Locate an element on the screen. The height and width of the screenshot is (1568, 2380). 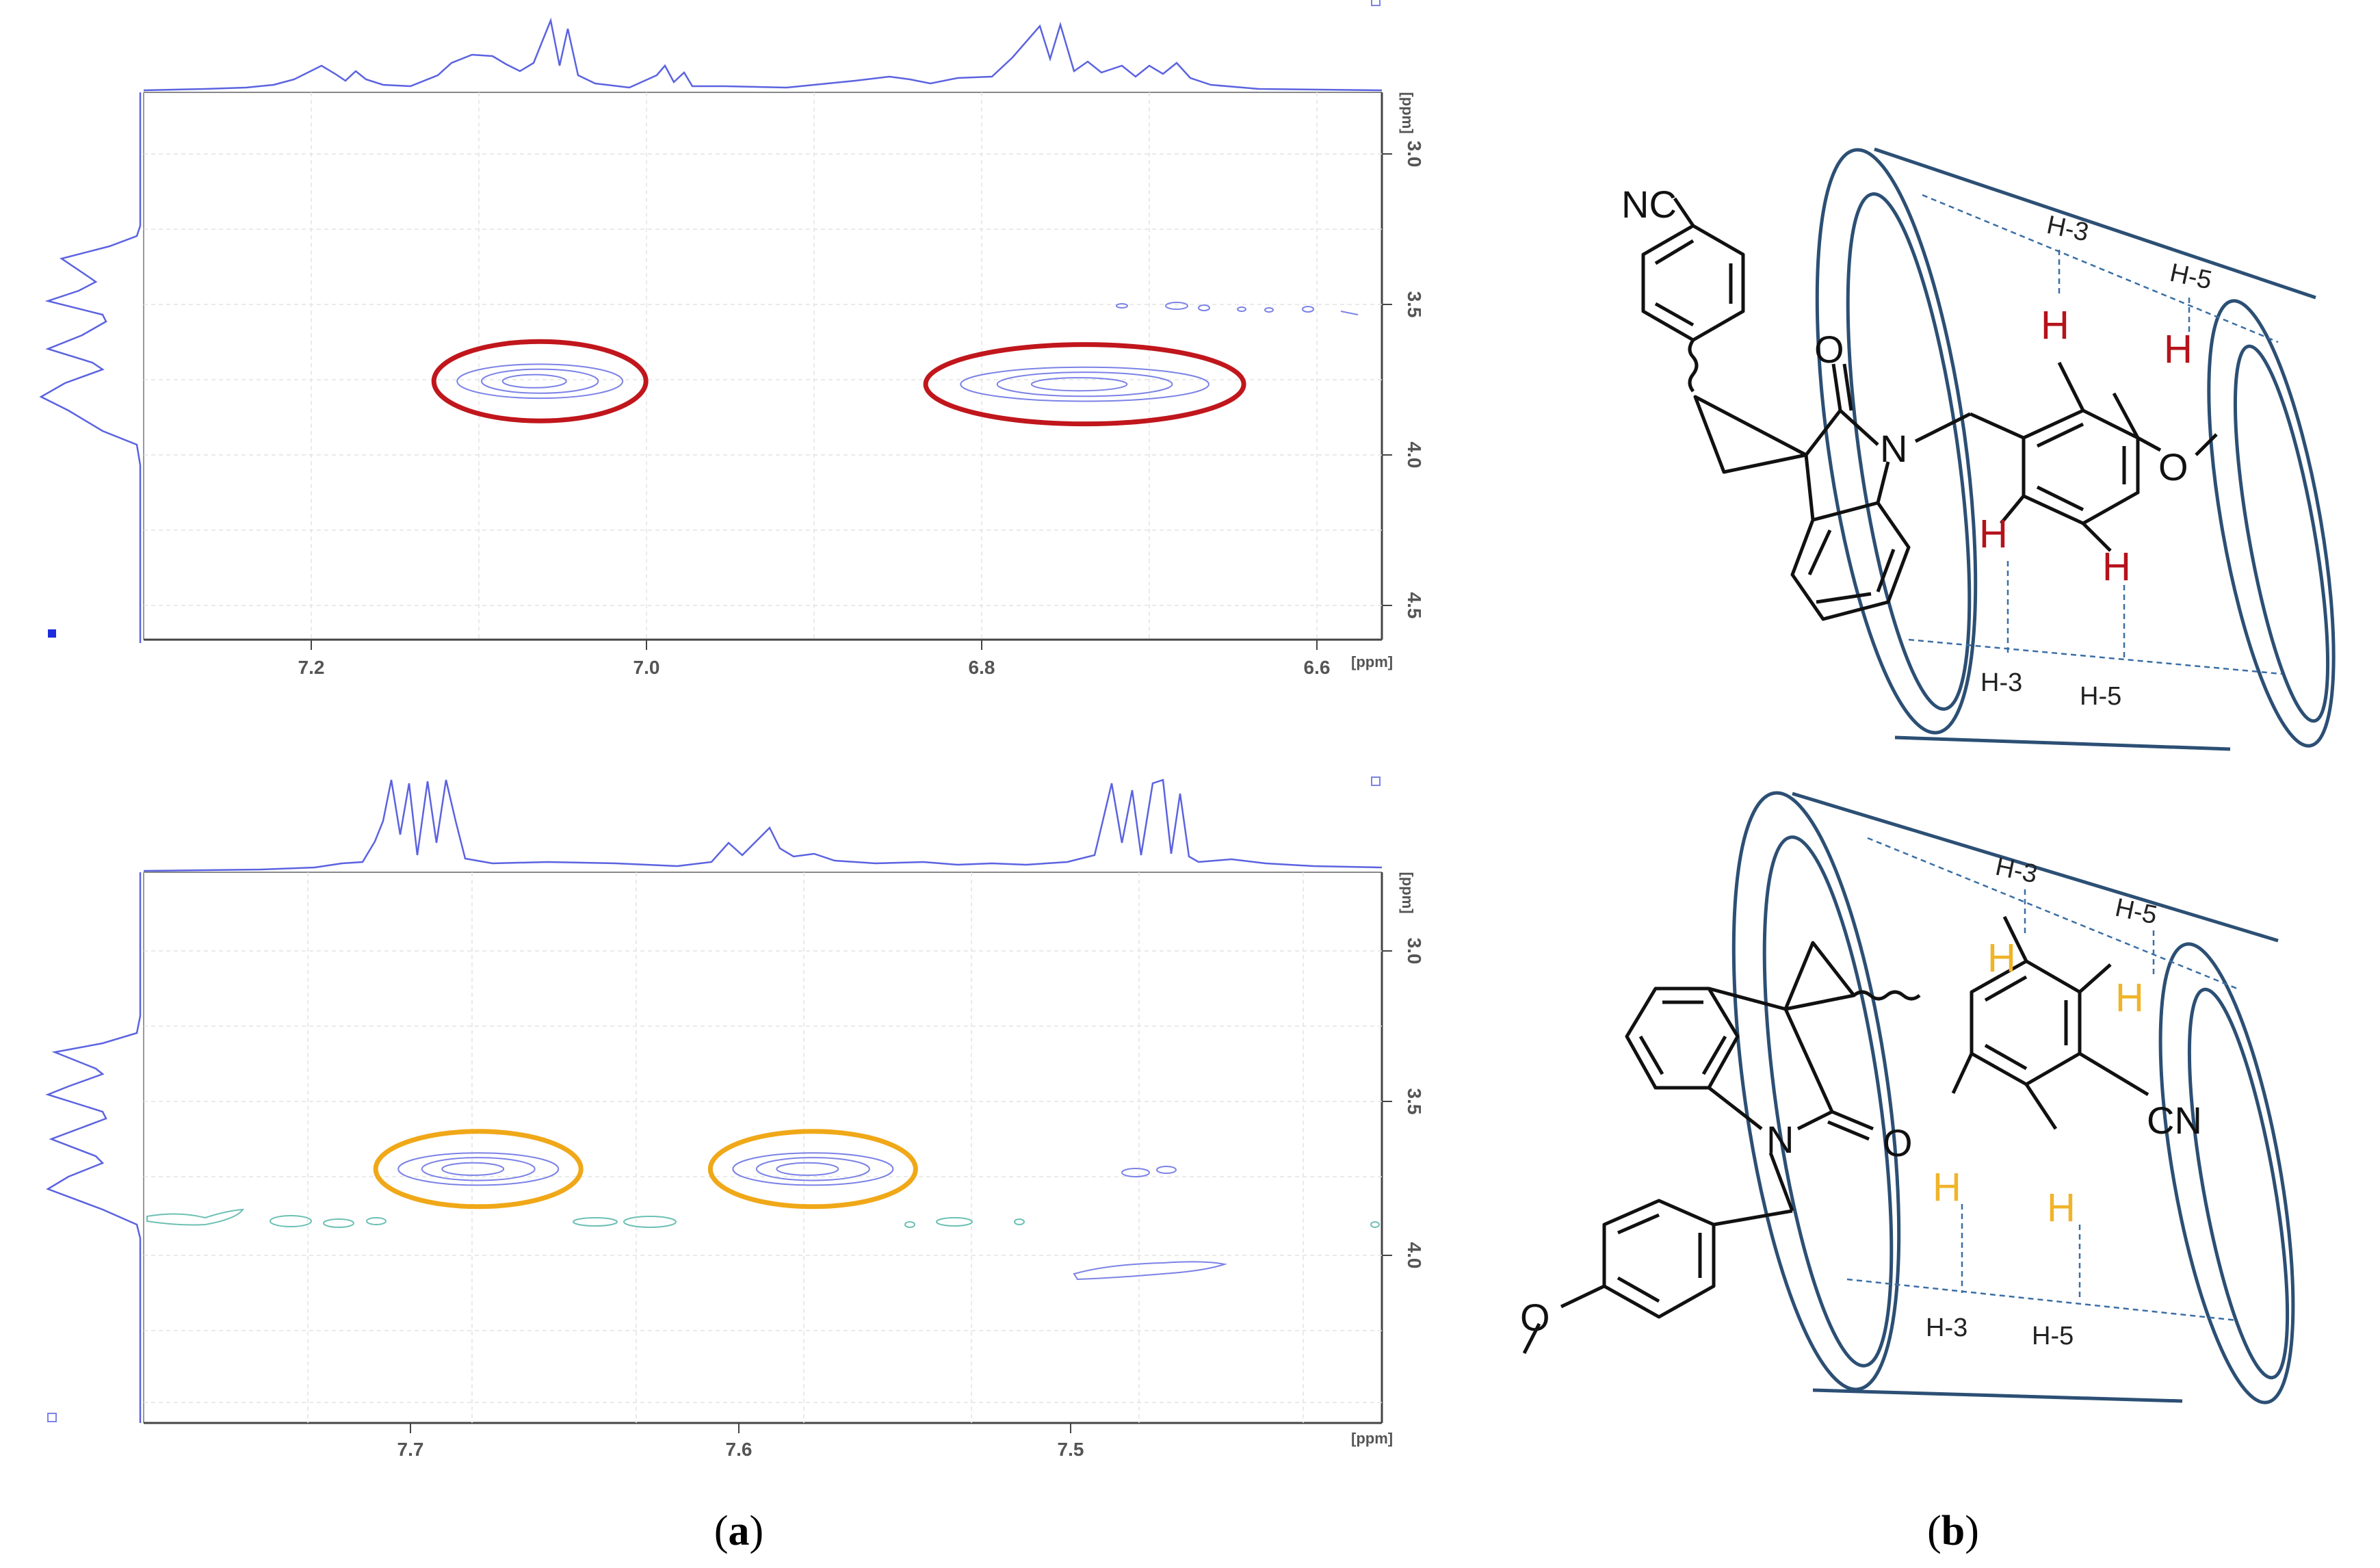
cd-bottom-label-h3-a: H-3 is located at coordinates (2016, 870).